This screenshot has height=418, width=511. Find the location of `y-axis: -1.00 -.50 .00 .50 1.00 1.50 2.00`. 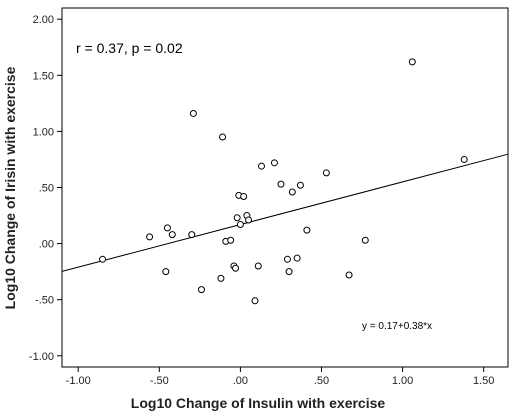

y-axis: -1.00 -.50 .00 .50 1.00 1.50 2.00 is located at coordinates (45, 188).